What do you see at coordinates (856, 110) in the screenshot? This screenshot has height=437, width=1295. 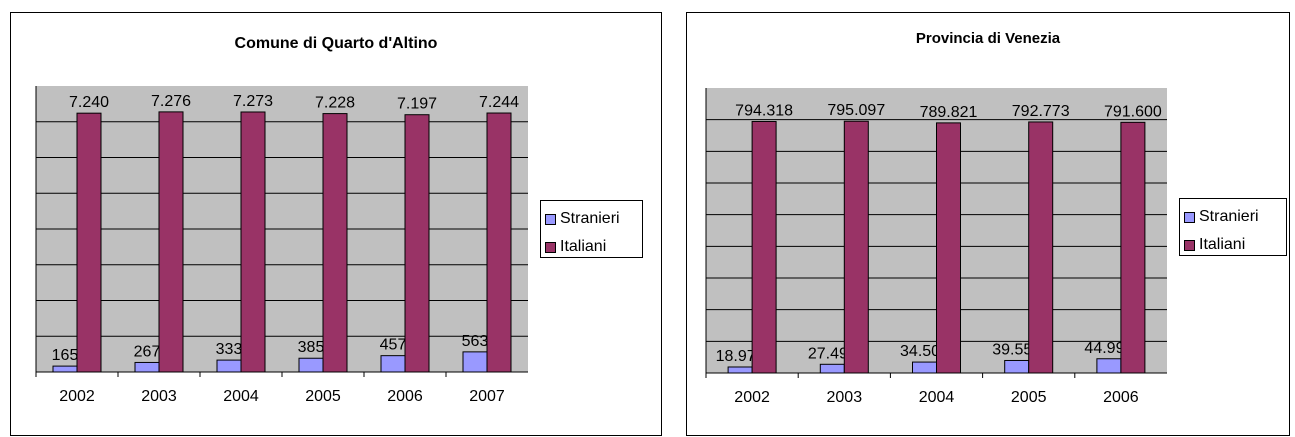 I see `data-label: 795.097` at bounding box center [856, 110].